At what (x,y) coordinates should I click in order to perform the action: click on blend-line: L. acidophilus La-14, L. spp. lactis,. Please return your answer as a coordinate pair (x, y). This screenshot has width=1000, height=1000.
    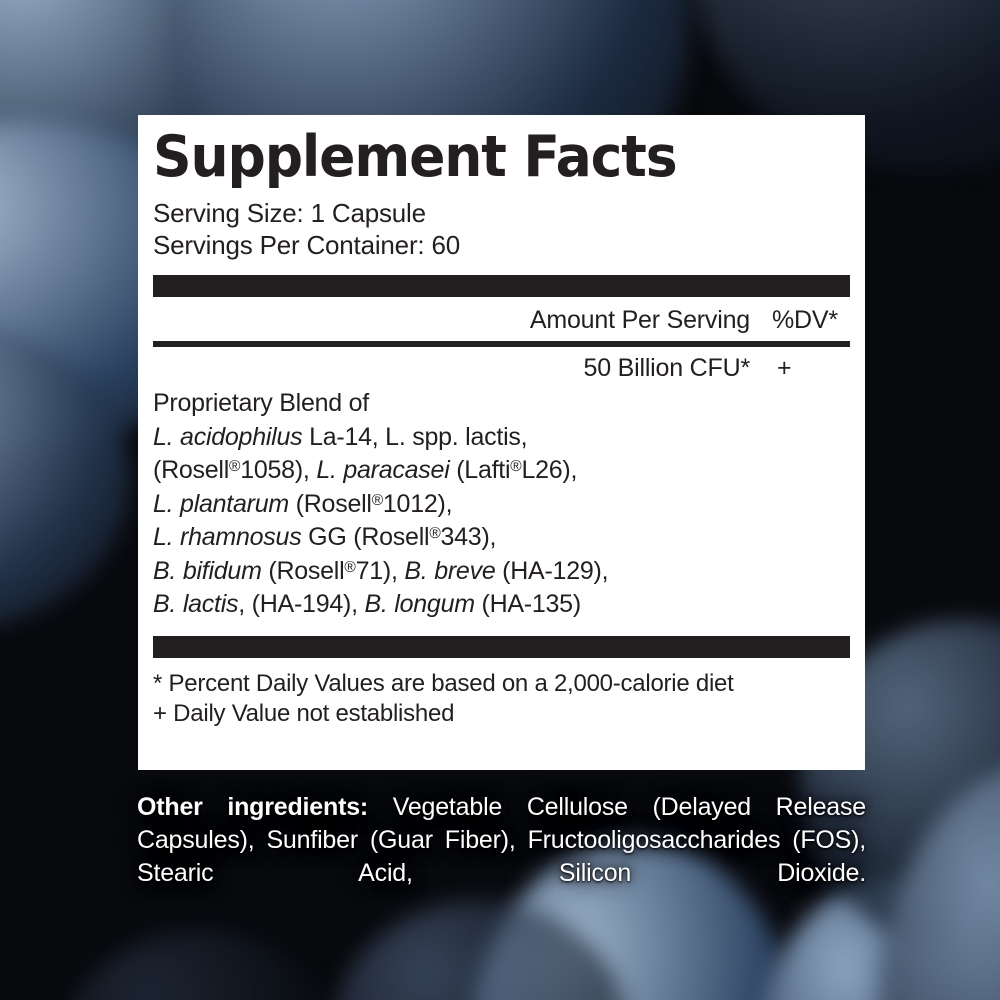
    Looking at the image, I should click on (340, 436).